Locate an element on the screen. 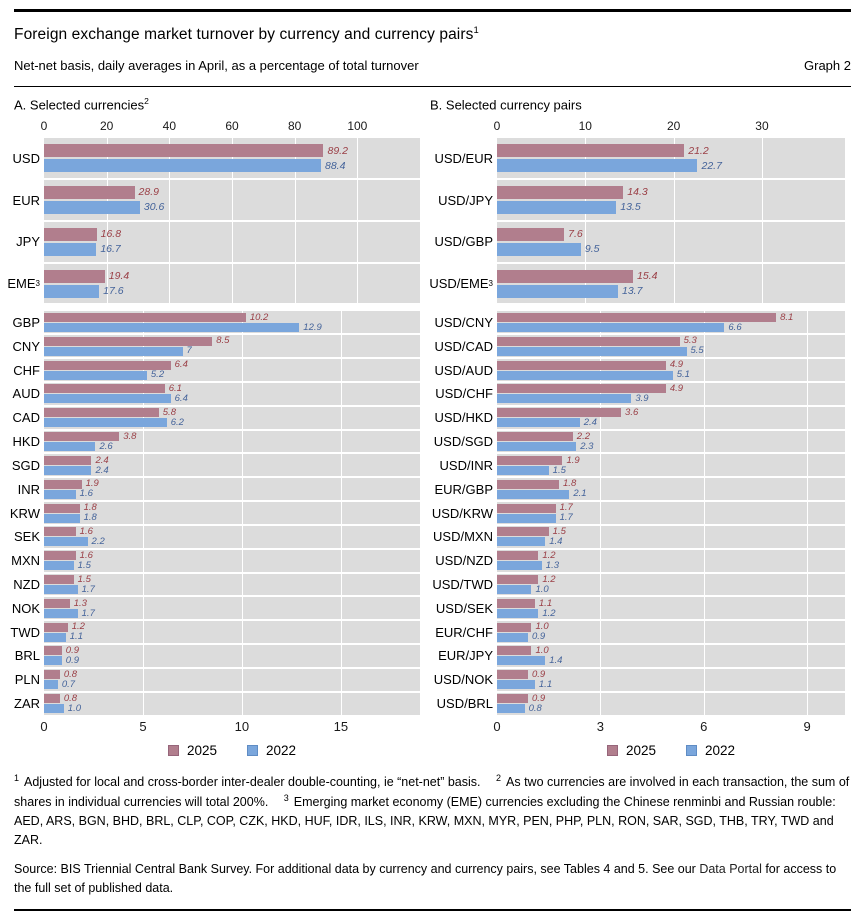  axis-tick-label: 30 is located at coordinates (762, 126).